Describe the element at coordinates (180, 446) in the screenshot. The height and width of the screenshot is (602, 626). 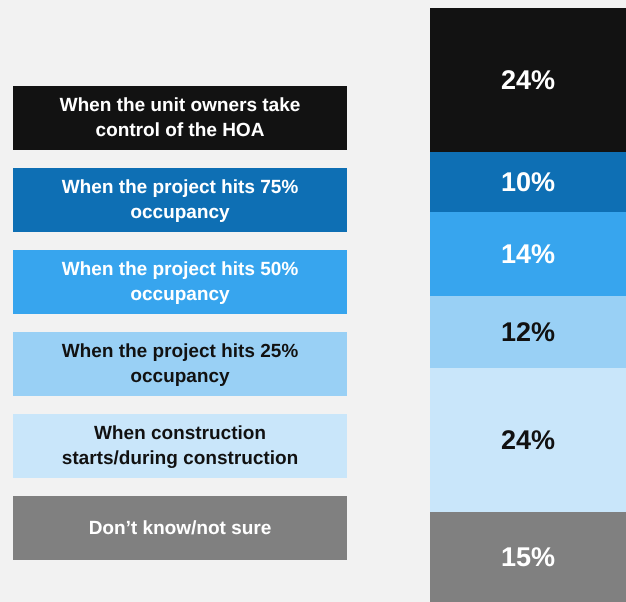
I see `text: When construction starts/during construction` at that location.